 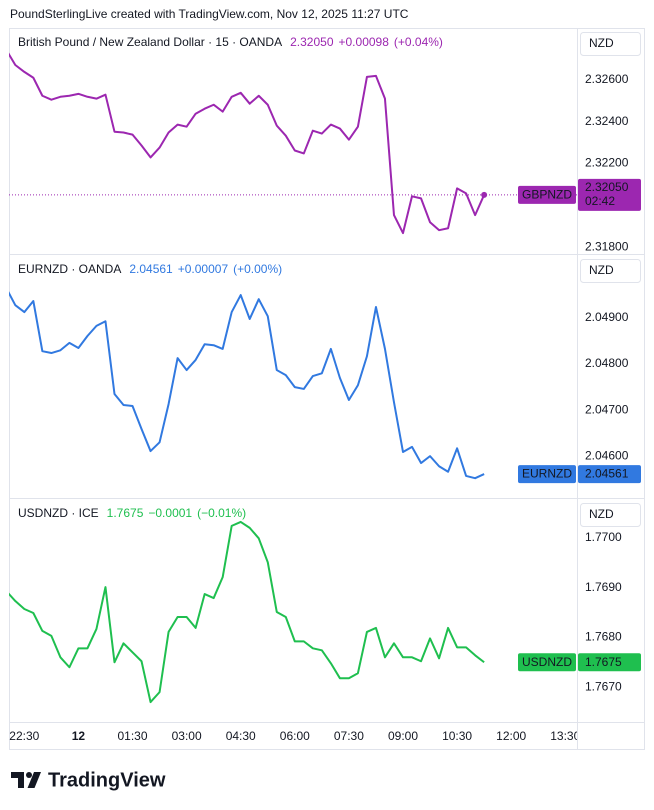 I want to click on legend-value: 2.32050, so click(x=312, y=42).